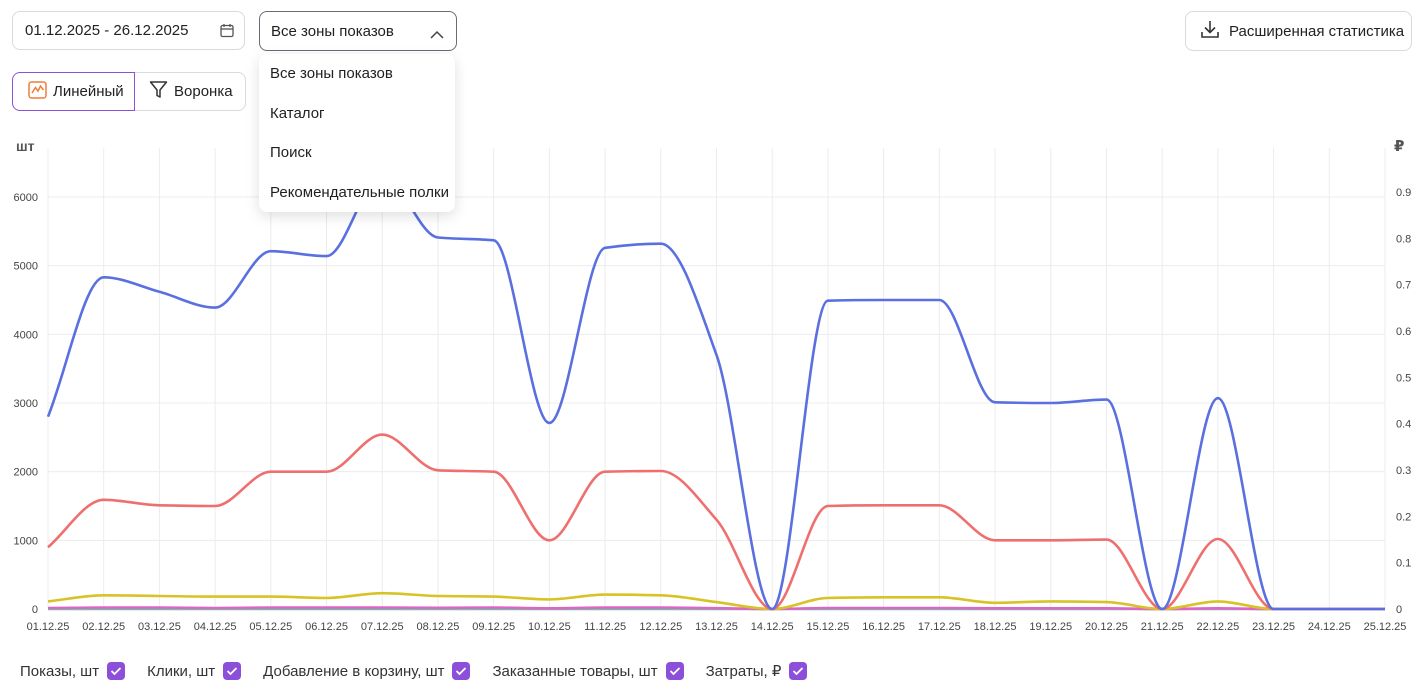 Image resolution: width=1426 pixels, height=688 pixels. I want to click on x-tick-label: 21.12.25, so click(1162, 627).